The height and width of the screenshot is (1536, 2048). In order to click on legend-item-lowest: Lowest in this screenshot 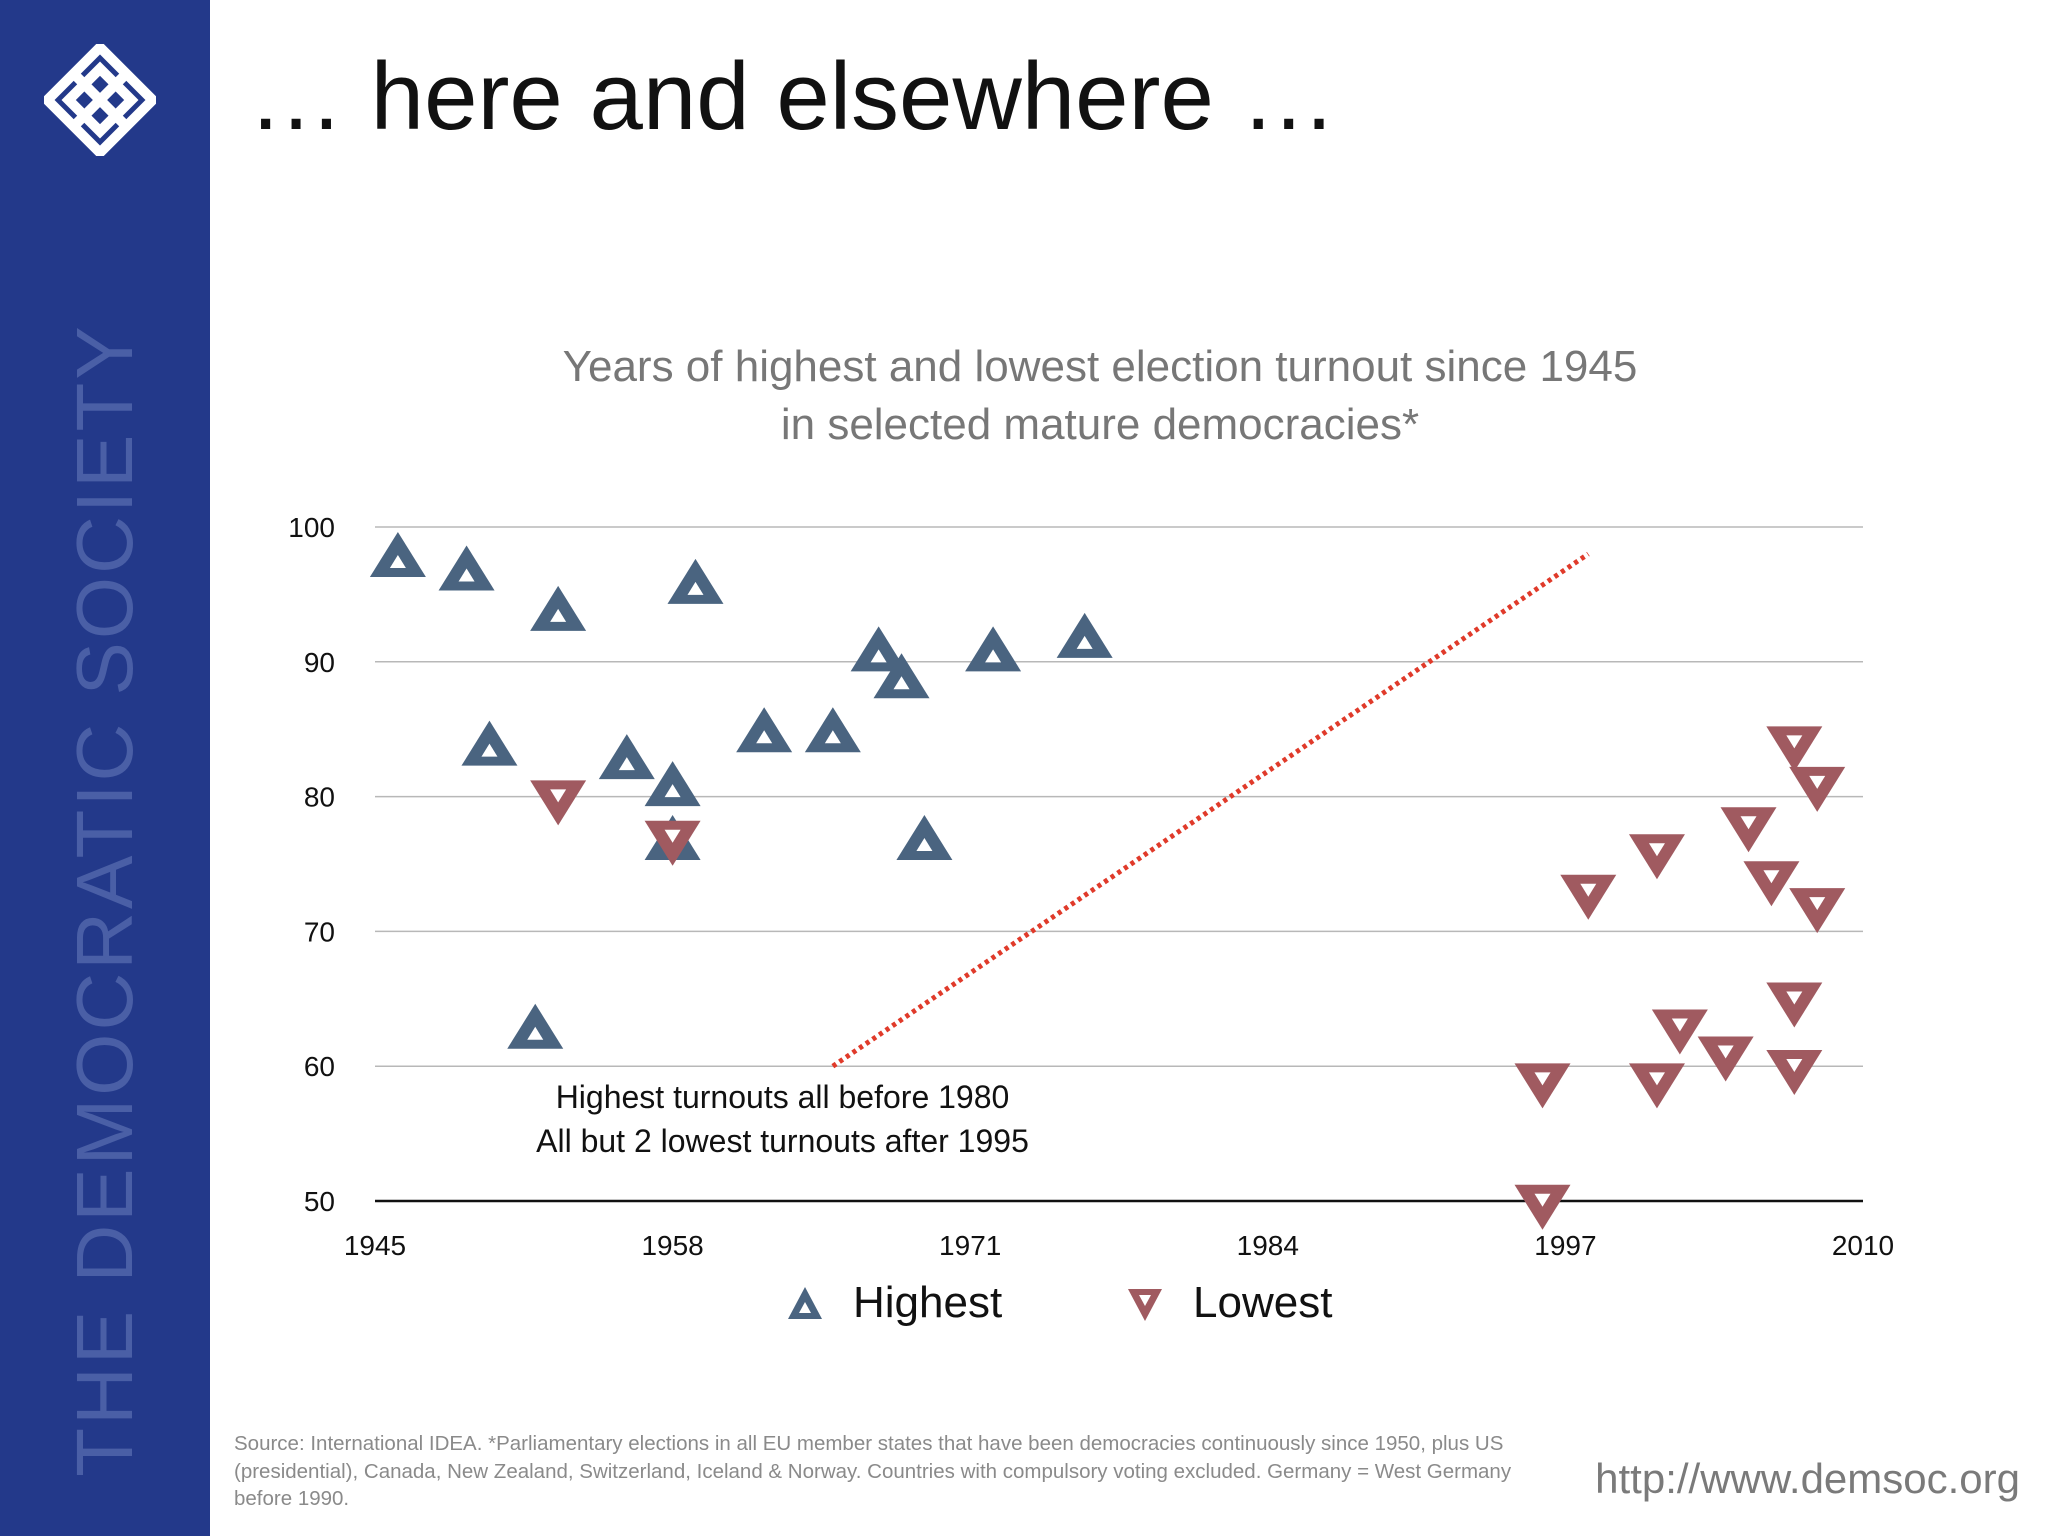, I will do `click(1228, 1303)`.